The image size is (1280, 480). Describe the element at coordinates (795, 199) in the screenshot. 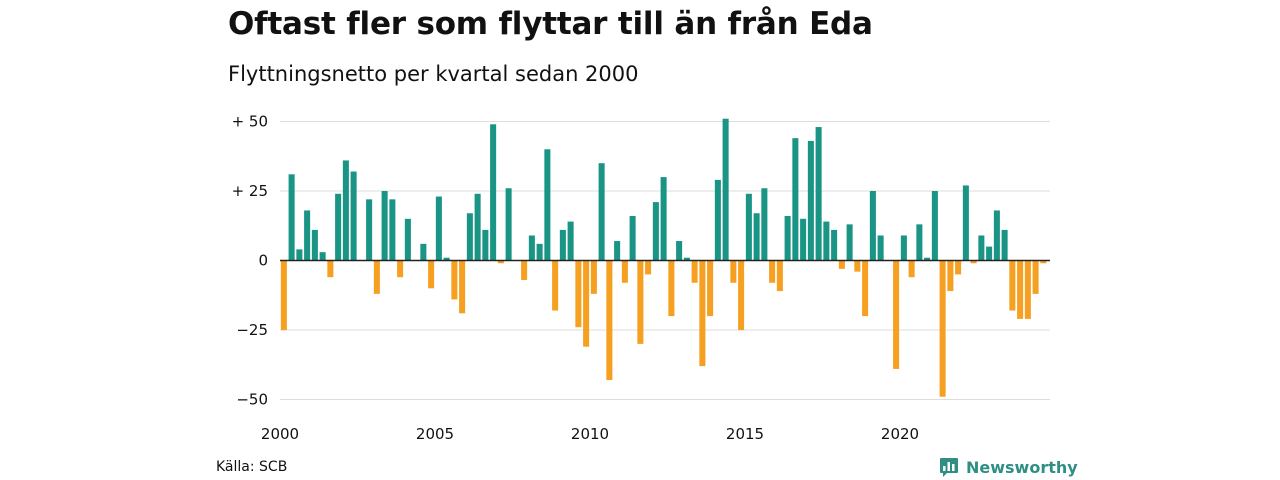

I see `bar-2016K3` at that location.